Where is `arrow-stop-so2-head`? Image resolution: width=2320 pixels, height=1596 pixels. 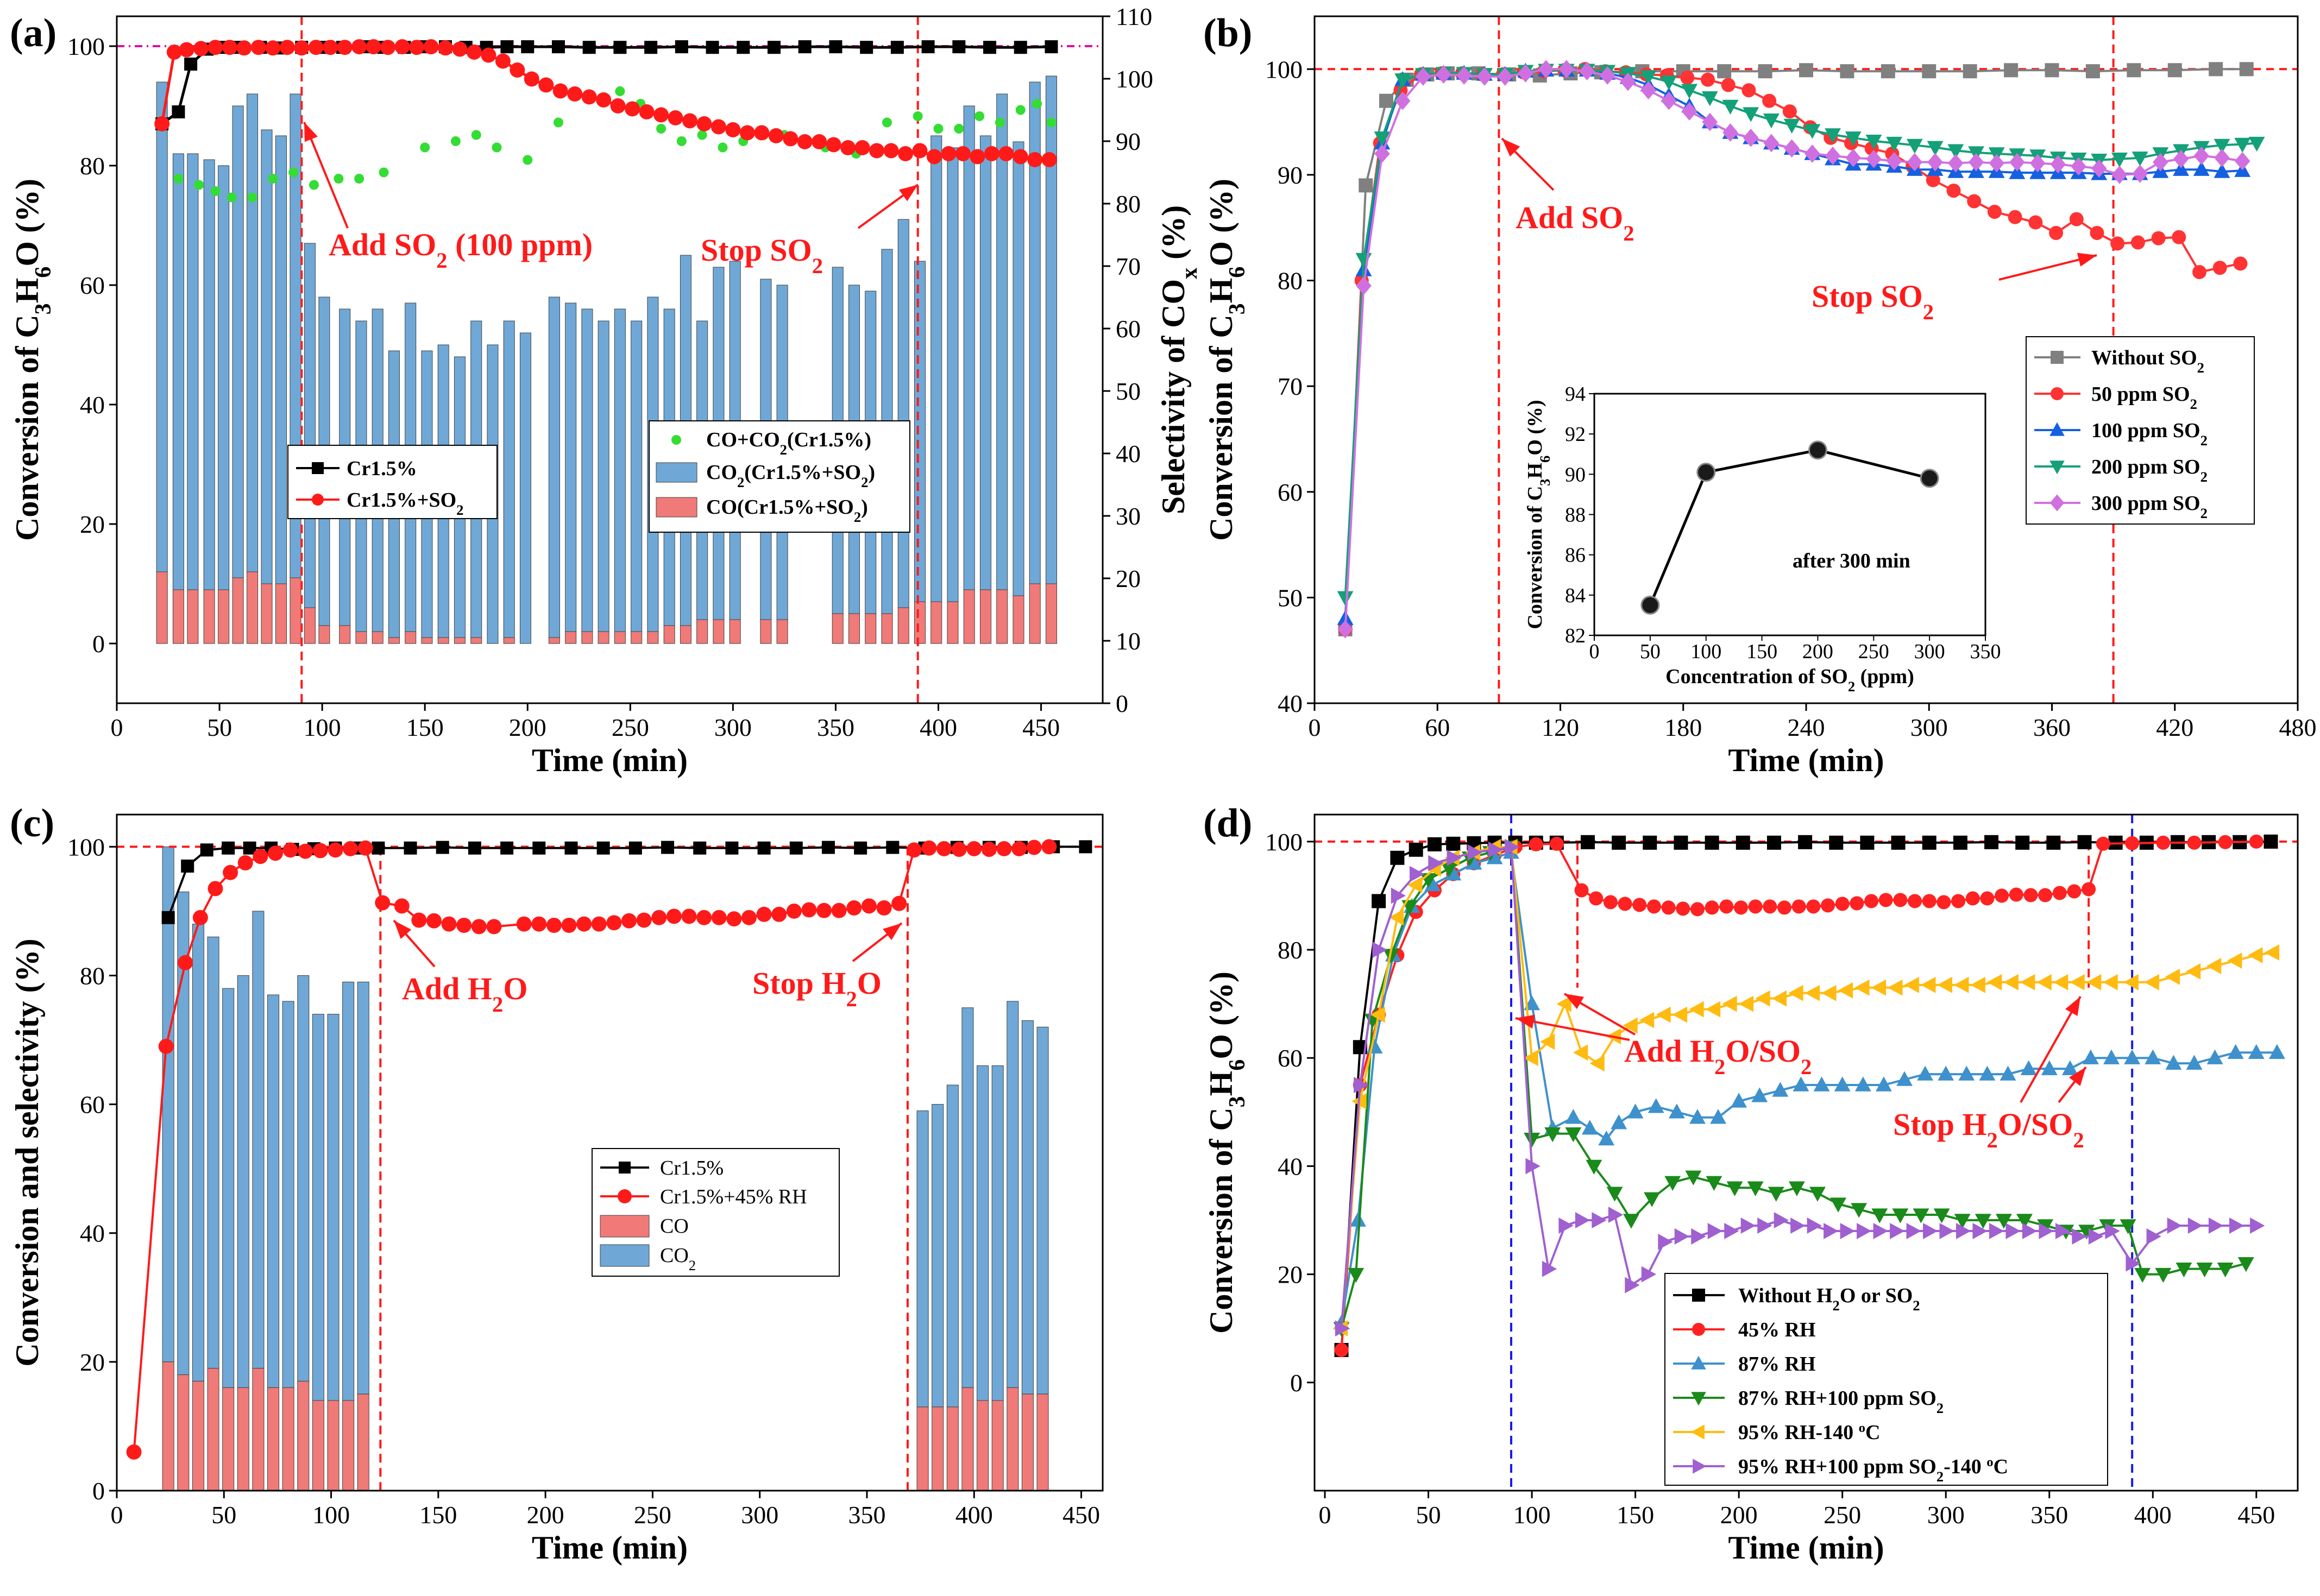 arrow-stop-so2-head is located at coordinates (2087, 260).